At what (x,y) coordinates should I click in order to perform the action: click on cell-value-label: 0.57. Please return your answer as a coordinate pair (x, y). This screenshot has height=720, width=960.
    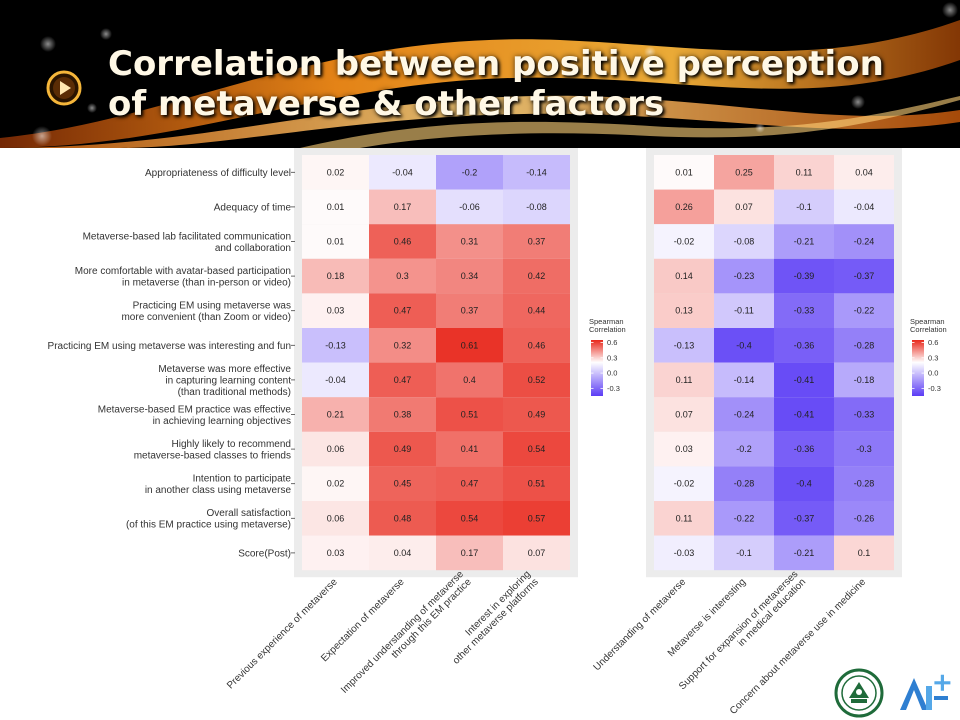
    Looking at the image, I should click on (537, 518).